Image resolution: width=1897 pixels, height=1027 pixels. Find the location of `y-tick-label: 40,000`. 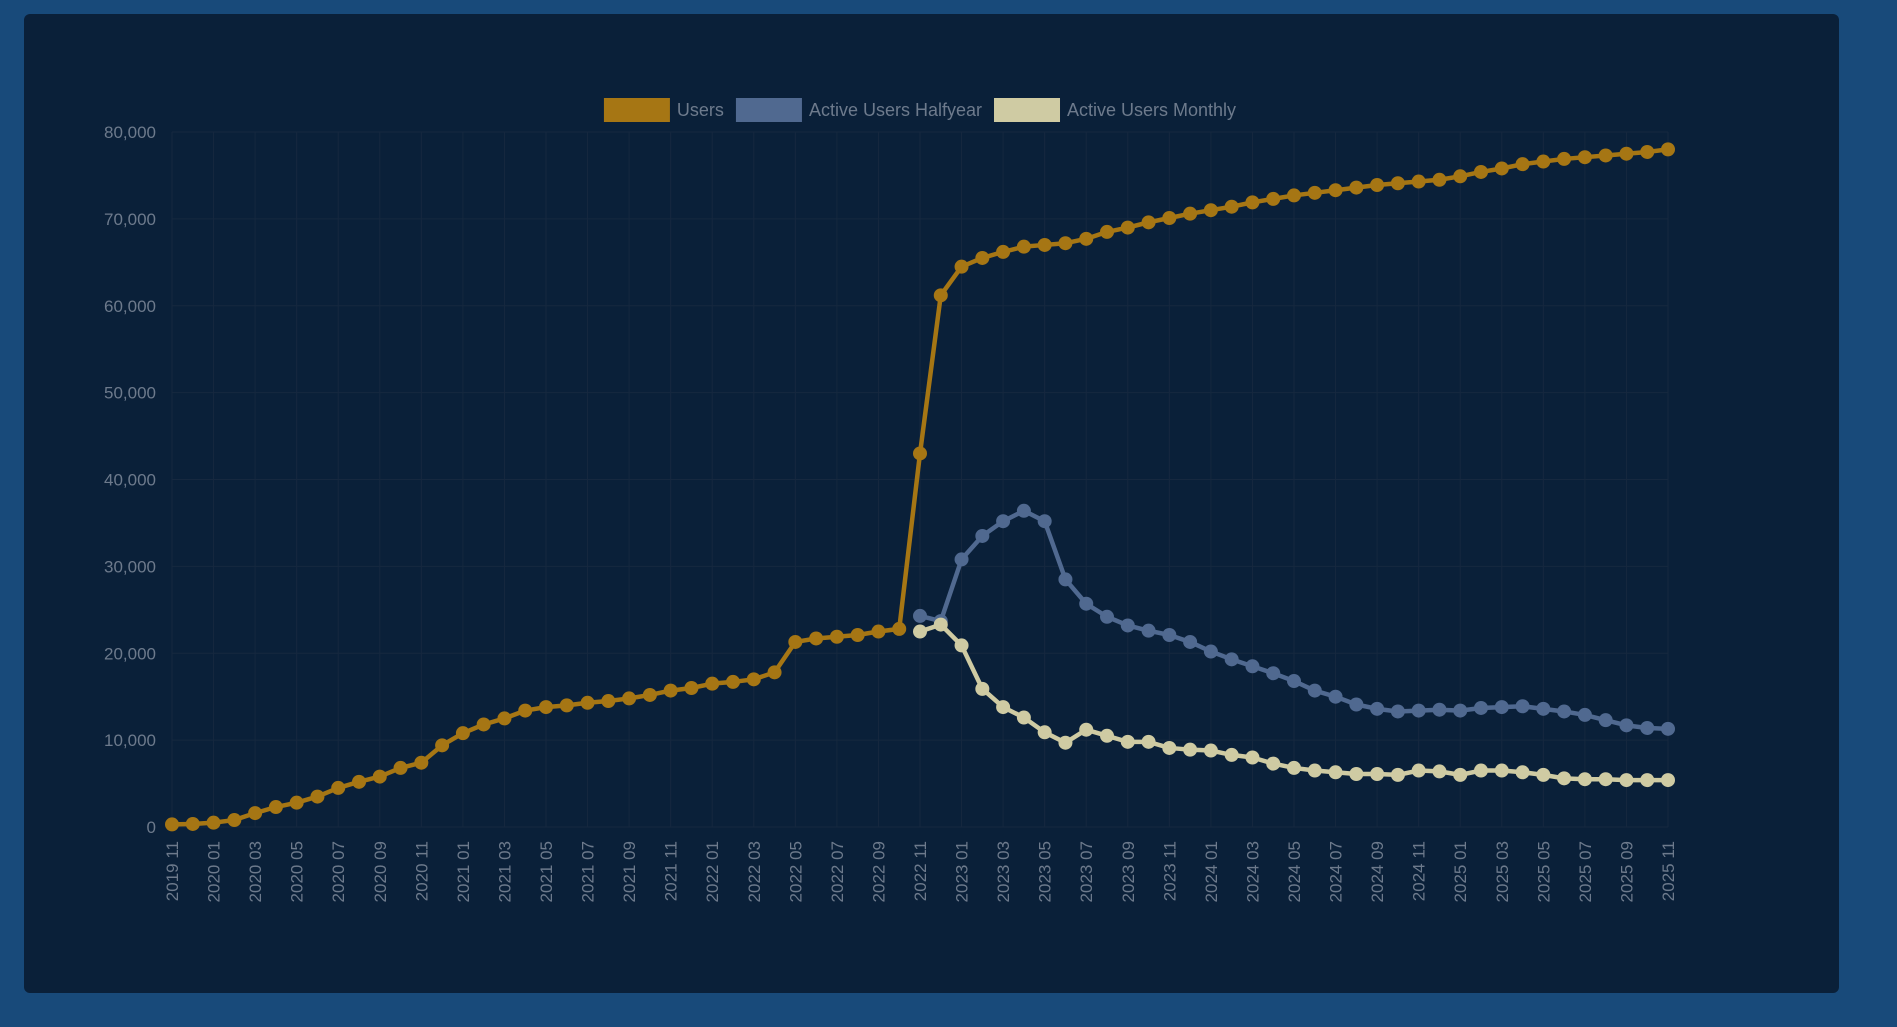

y-tick-label: 40,000 is located at coordinates (130, 480).